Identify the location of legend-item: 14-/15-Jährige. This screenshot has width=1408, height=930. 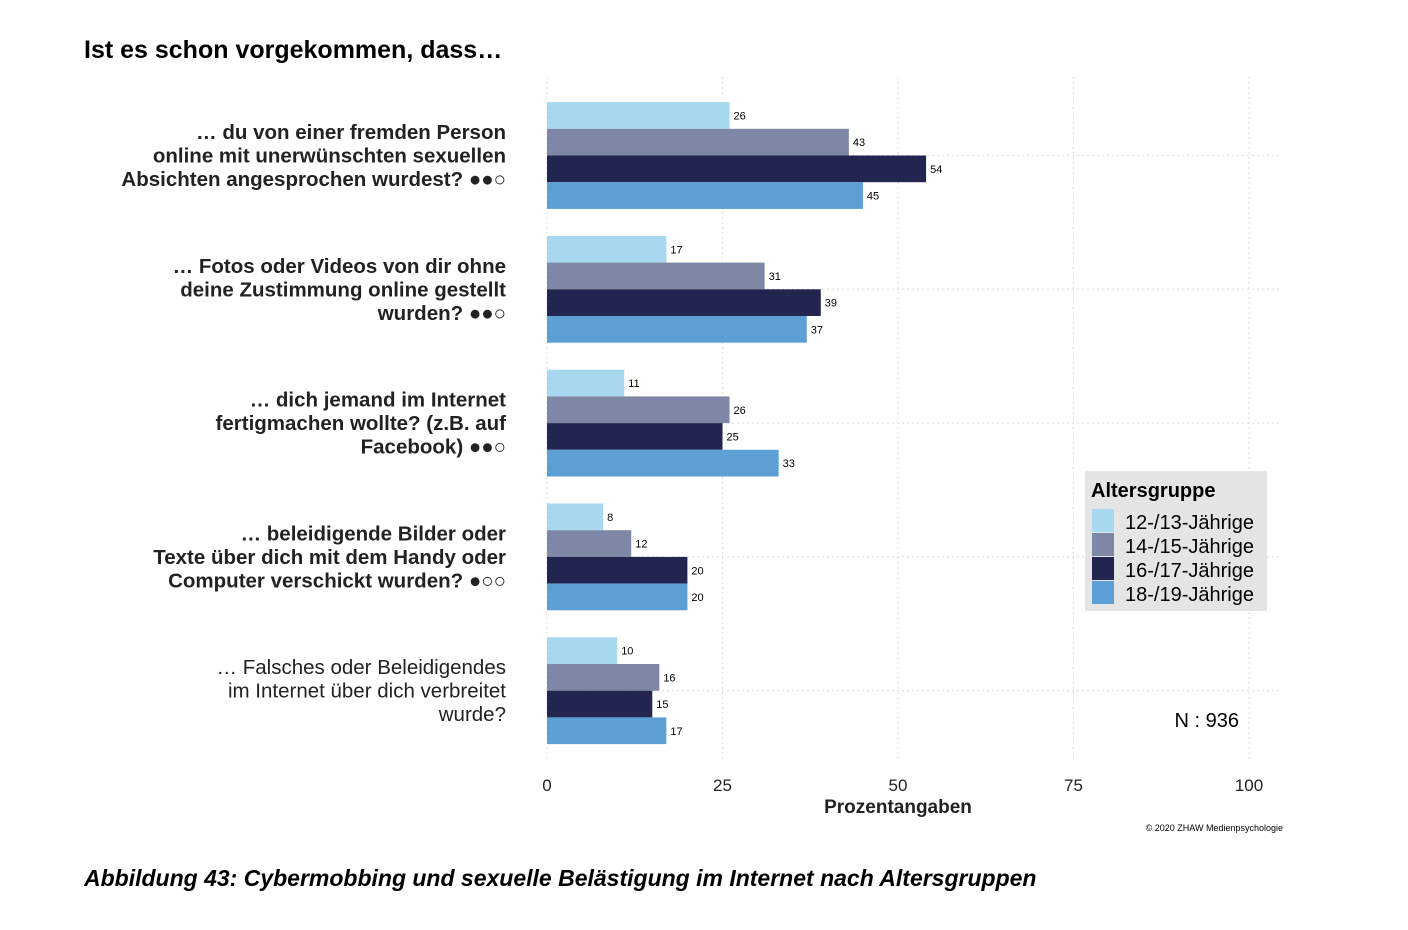
(1189, 547).